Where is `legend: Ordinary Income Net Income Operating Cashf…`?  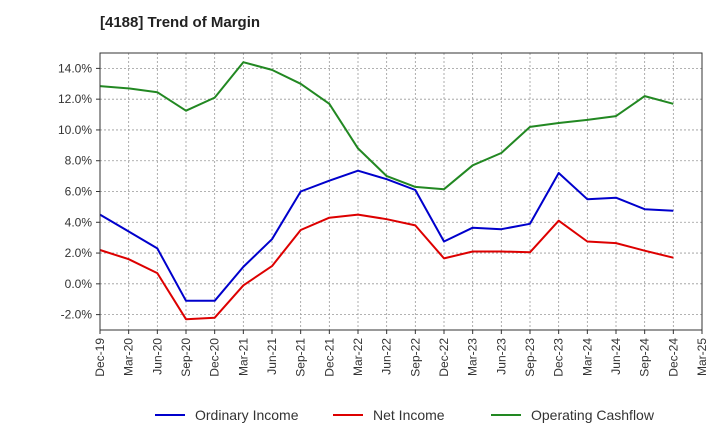
legend: Ordinary Income Net Income Operating Cashf… is located at coordinates (405, 415).